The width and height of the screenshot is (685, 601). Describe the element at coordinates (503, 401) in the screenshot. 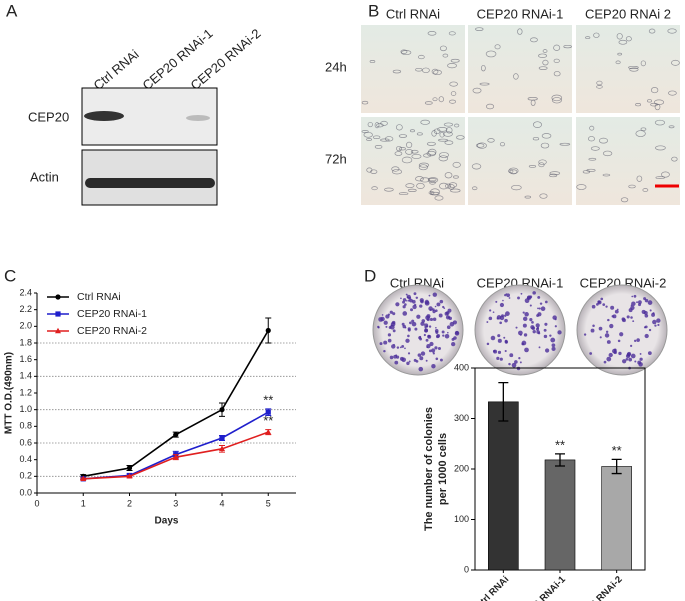

I see `error-bar` at that location.